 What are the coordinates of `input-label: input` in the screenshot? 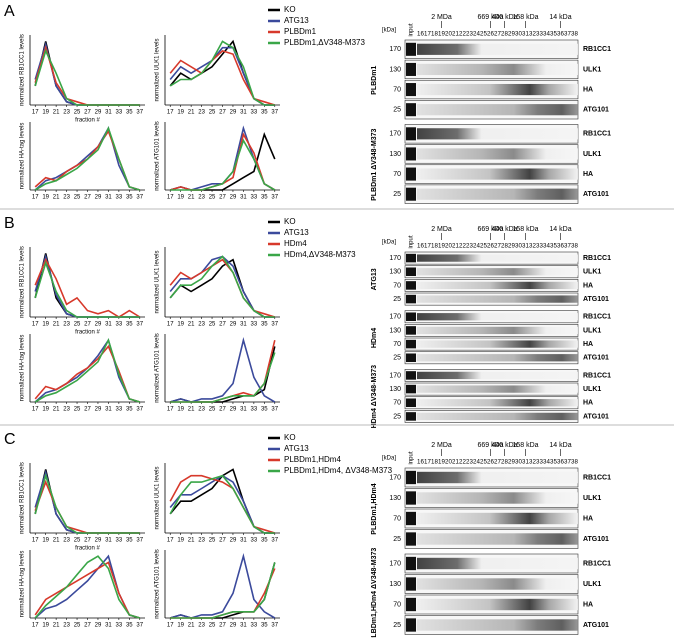 It's located at (412, 457).